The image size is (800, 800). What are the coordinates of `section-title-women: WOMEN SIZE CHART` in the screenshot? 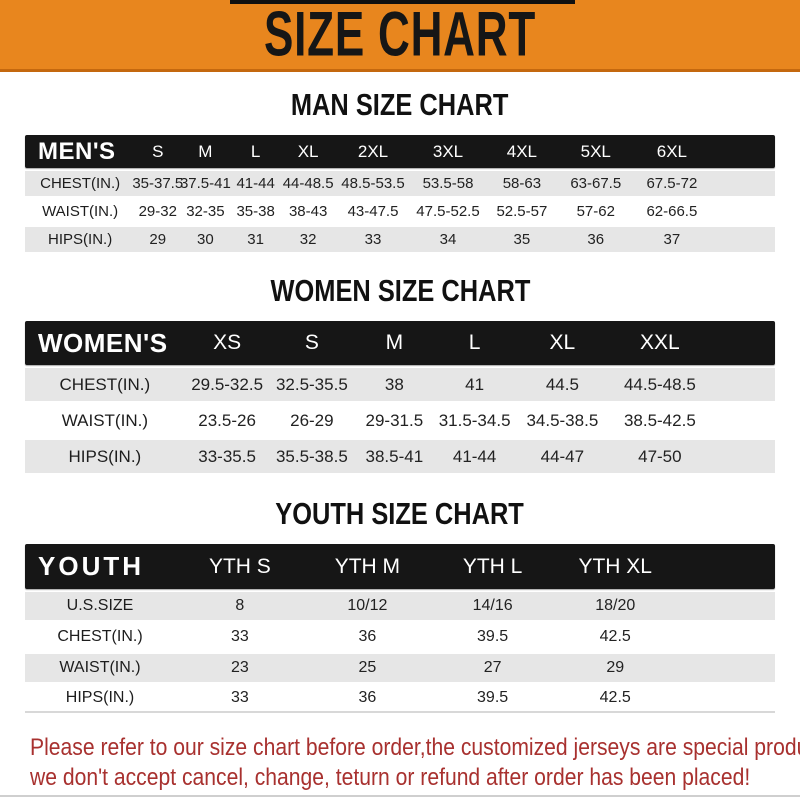 It's located at (400, 291).